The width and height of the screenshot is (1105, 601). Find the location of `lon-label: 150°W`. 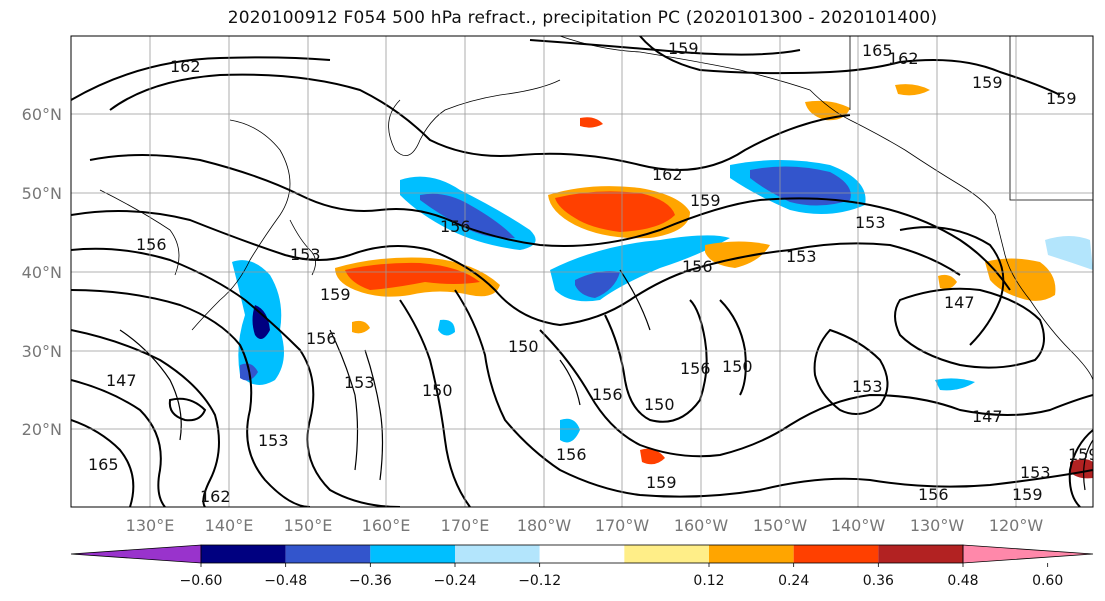

lon-label: 150°W is located at coordinates (780, 525).